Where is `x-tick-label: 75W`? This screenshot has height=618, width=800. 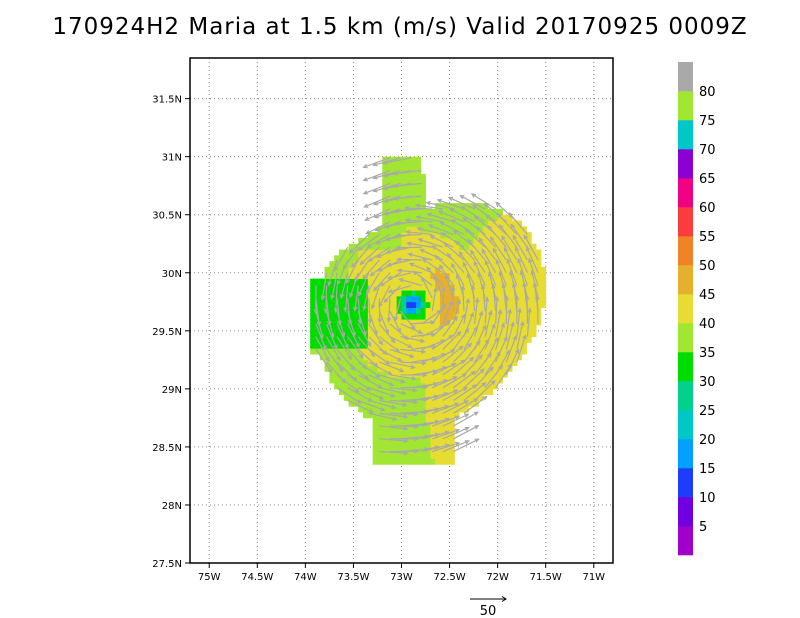
x-tick-label: 75W is located at coordinates (209, 577).